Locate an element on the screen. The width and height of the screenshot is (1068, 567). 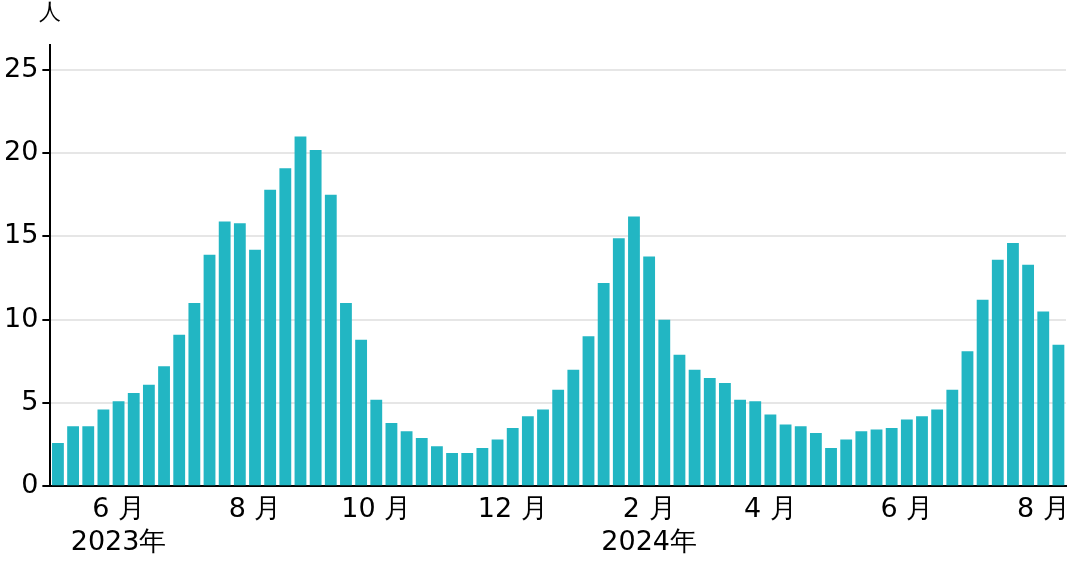
x-tick-label: 12 月 is located at coordinates (512, 508).